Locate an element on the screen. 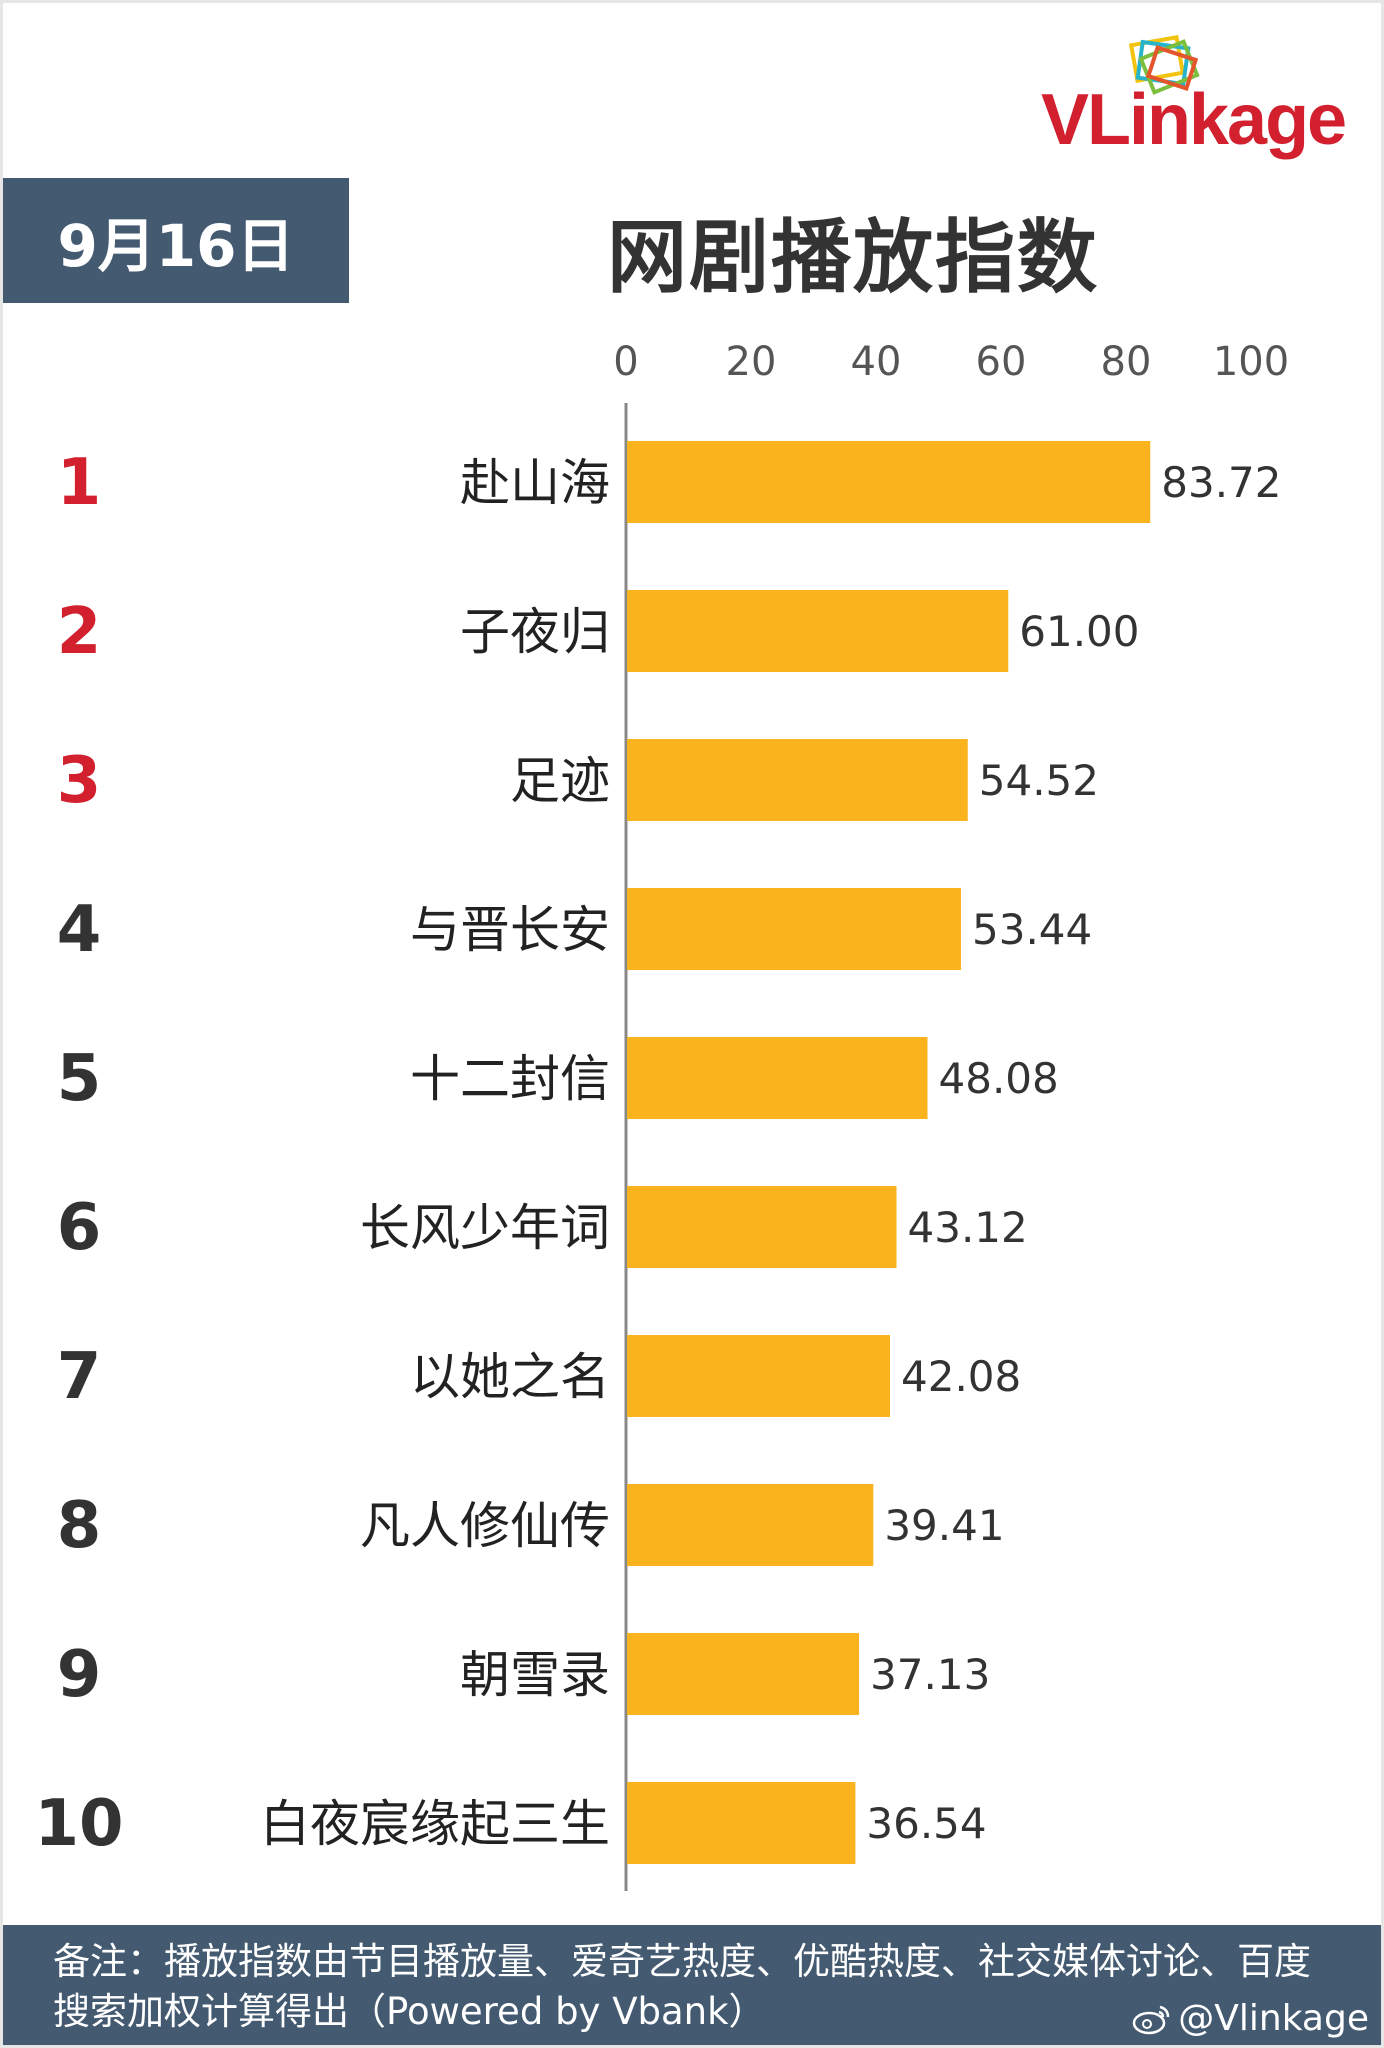 The image size is (1384, 2048). logo-frames-icon is located at coordinates (1164, 64).